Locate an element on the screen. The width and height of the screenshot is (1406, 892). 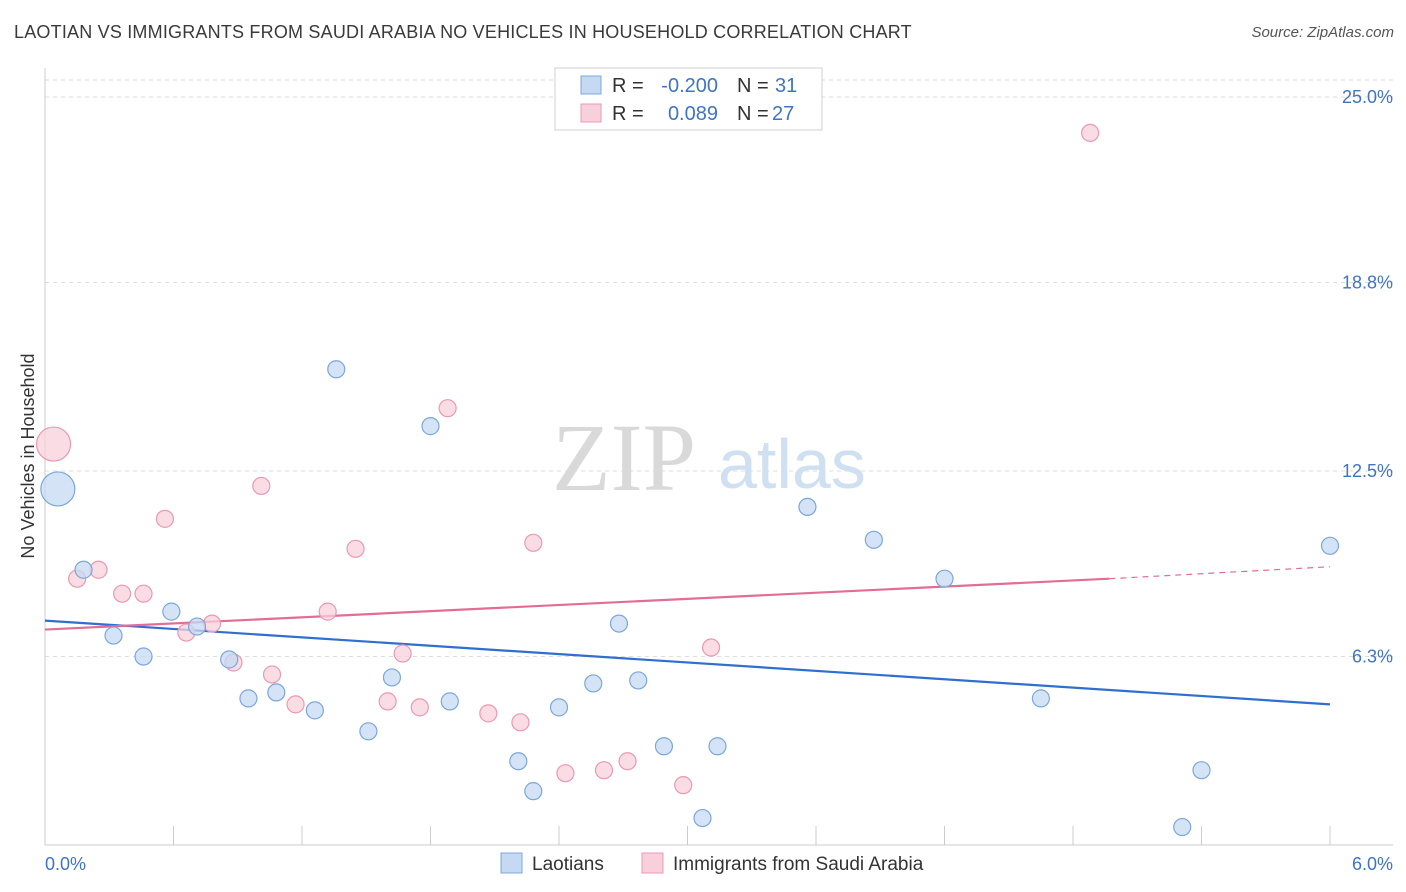
legend-r-value-saudi: 0.089 is located at coordinates (693, 114).